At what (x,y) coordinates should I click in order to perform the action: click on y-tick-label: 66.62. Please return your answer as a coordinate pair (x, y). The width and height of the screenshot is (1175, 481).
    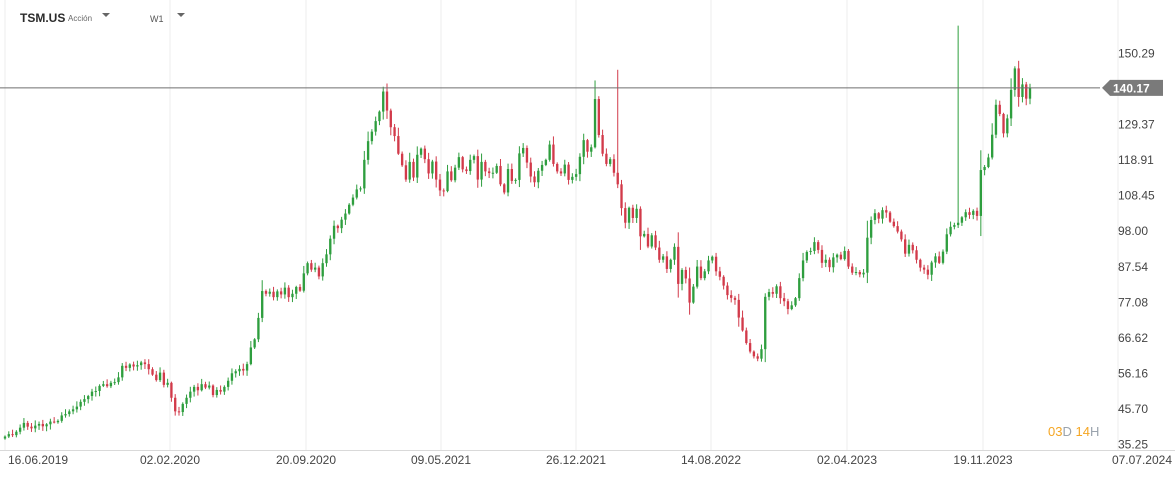
    Looking at the image, I should click on (1133, 338).